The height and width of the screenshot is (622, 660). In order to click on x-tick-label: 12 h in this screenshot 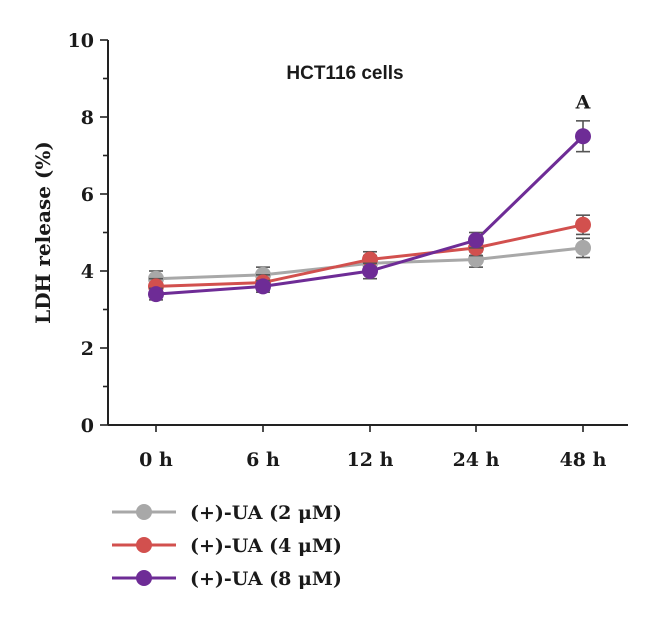, I will do `click(370, 460)`.